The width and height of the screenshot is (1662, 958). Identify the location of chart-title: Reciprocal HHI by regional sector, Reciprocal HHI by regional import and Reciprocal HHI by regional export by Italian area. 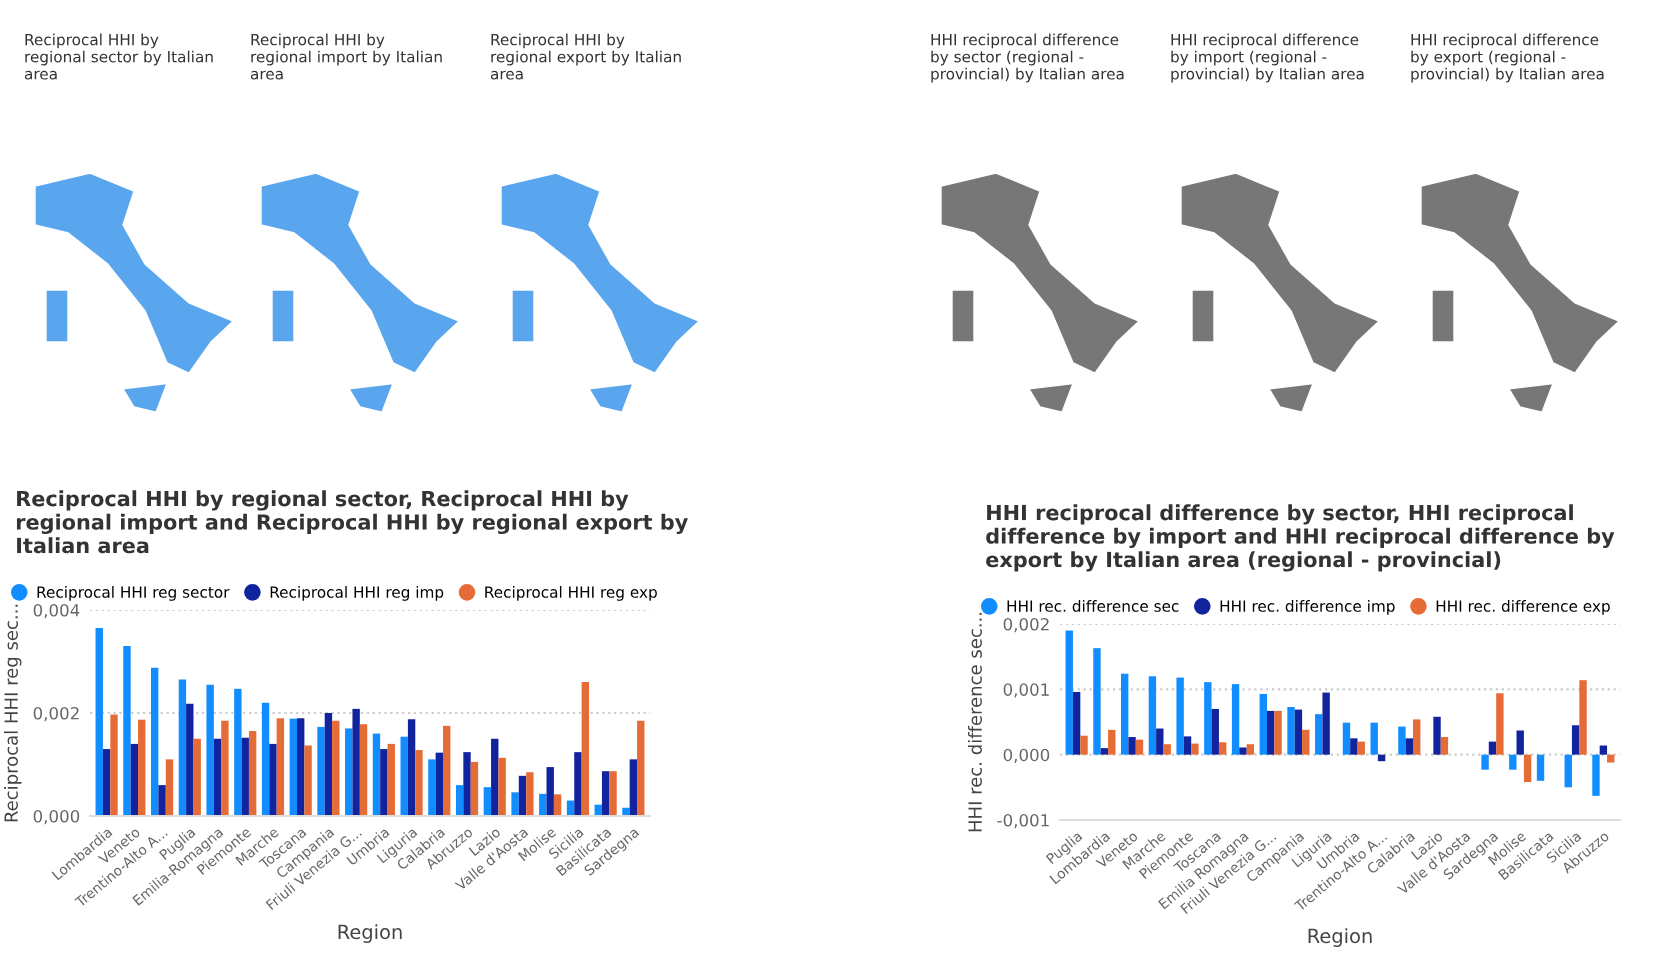
(352, 522).